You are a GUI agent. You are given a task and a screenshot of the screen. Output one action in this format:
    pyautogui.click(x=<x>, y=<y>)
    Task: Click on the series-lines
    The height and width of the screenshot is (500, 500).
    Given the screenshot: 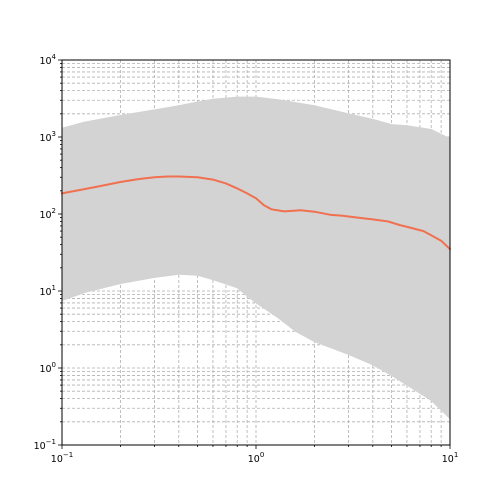 What is the action you would take?
    pyautogui.click(x=256, y=213)
    